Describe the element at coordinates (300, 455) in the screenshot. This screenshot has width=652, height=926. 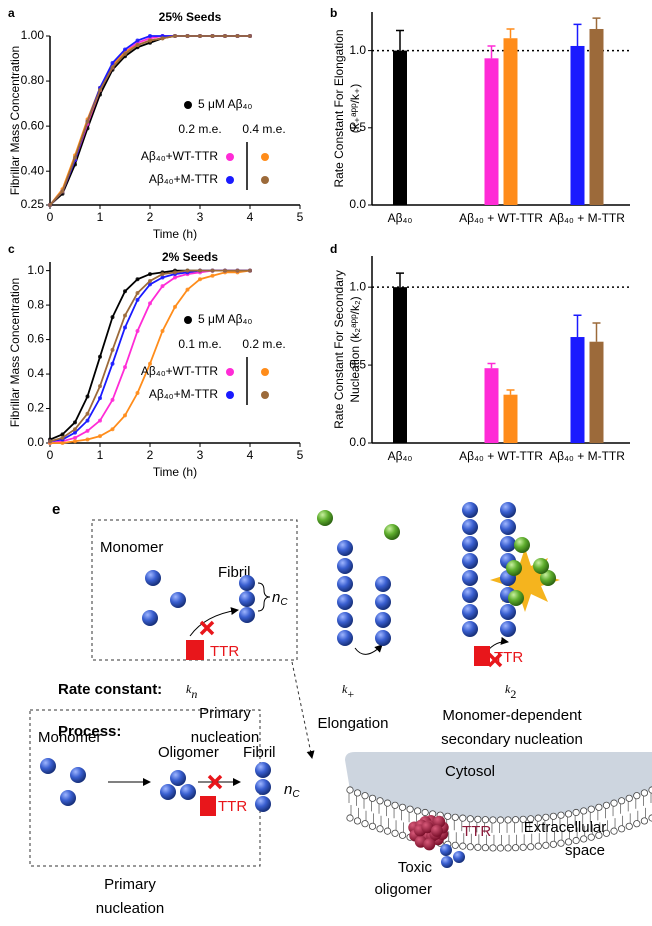
I see `x-tick-label: 5` at that location.